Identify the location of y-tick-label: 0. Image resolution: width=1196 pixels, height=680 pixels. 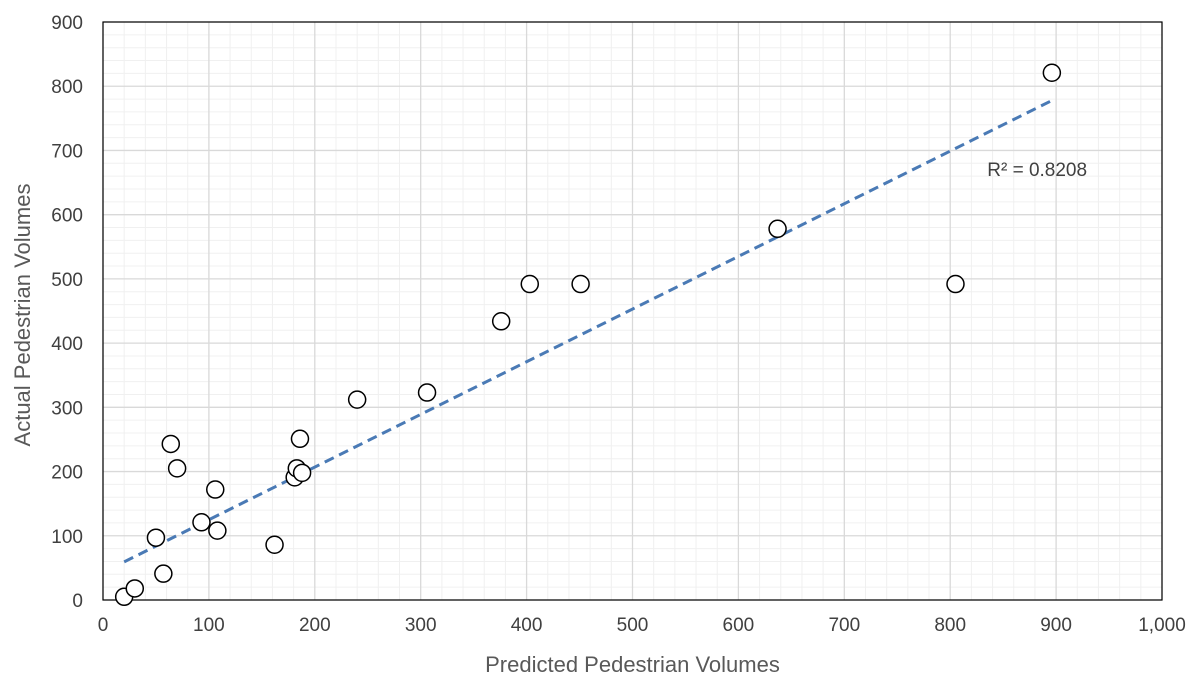
(77, 601).